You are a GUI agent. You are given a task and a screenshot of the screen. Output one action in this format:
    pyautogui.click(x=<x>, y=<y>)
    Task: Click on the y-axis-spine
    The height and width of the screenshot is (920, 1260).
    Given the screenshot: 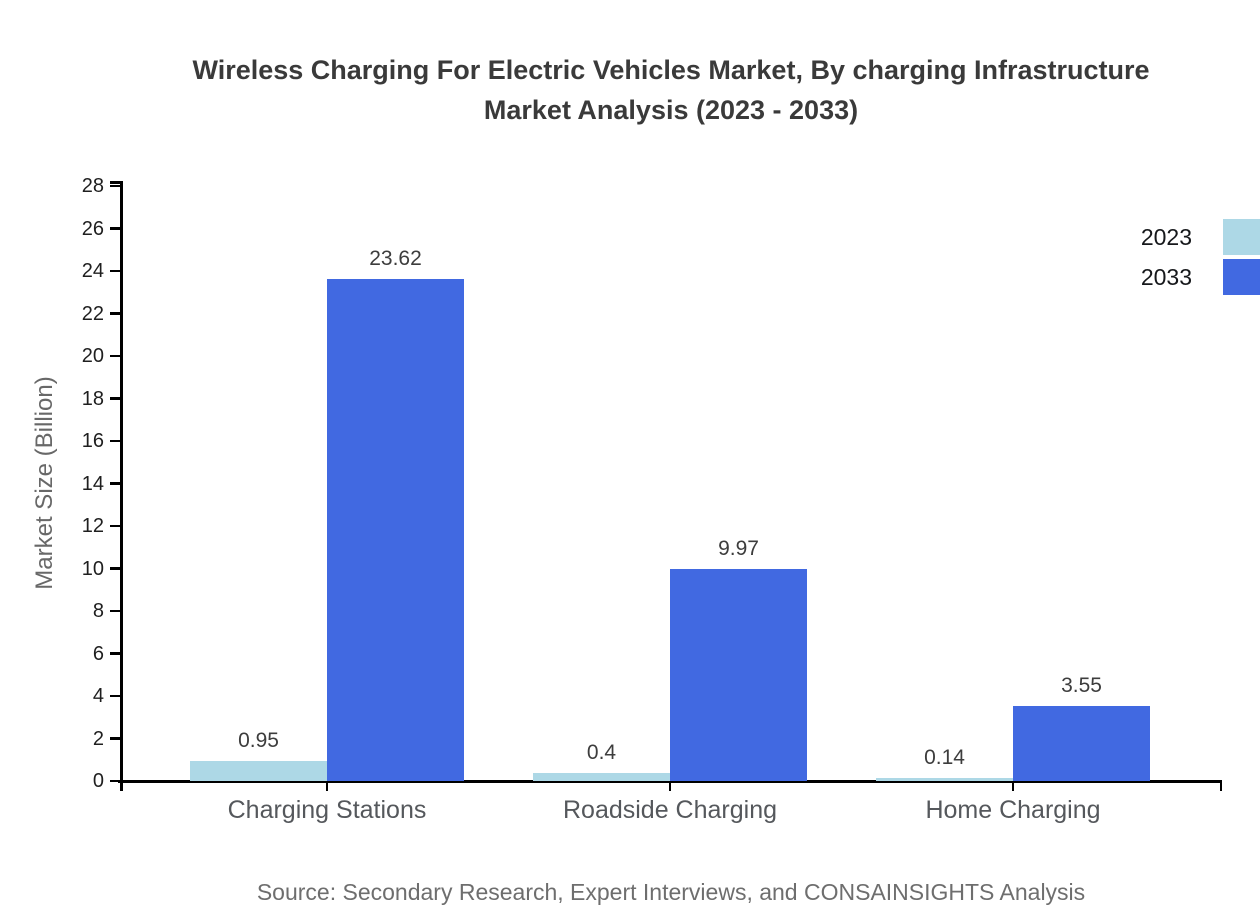 What is the action you would take?
    pyautogui.click(x=121, y=486)
    